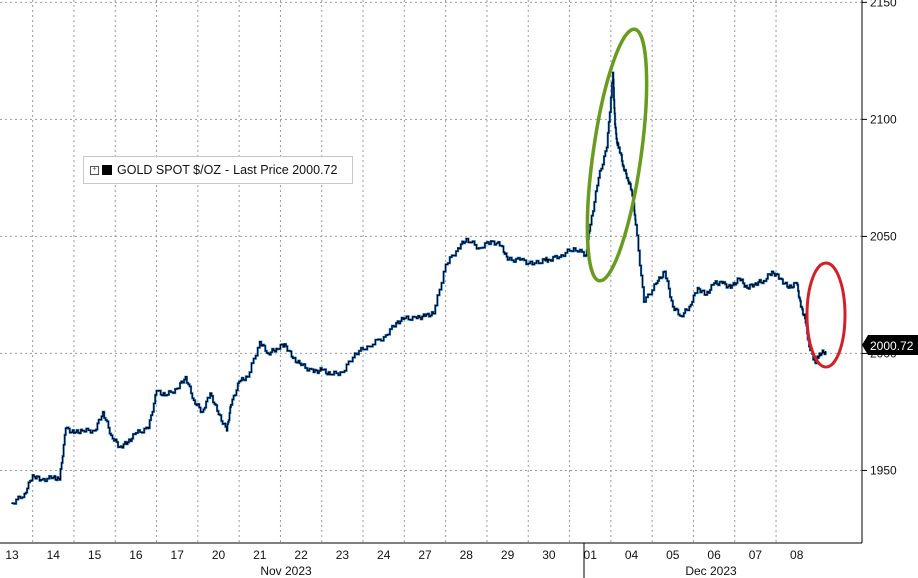 This screenshot has width=918, height=578. What do you see at coordinates (260, 555) in the screenshot?
I see `x-tick-label: 21` at bounding box center [260, 555].